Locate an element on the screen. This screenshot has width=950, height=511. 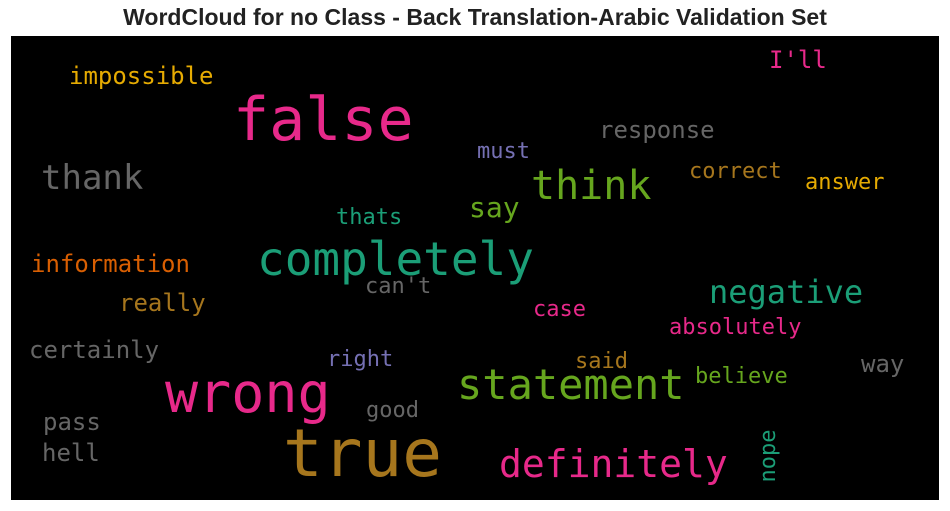
word-thank: thank is located at coordinates (92, 178).